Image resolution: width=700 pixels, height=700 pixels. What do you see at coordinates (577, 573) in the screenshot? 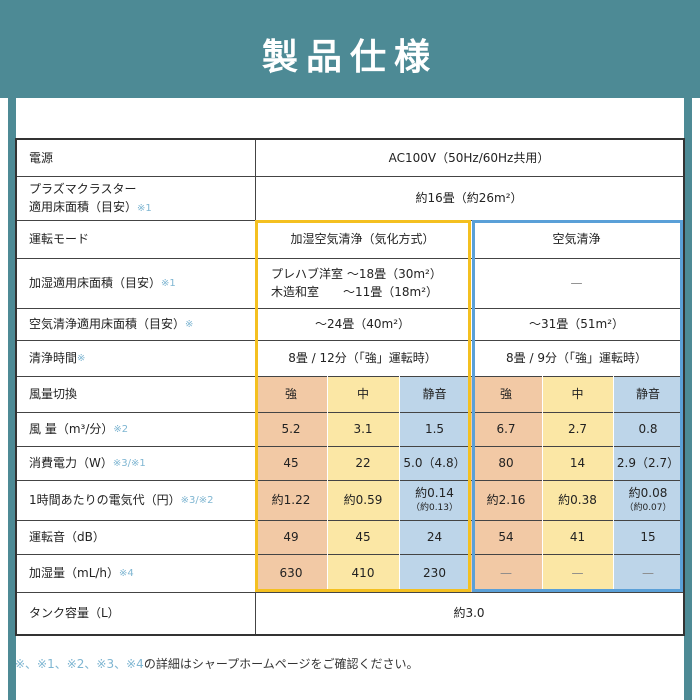
I see `humid-amount-clean-medium: —` at bounding box center [577, 573].